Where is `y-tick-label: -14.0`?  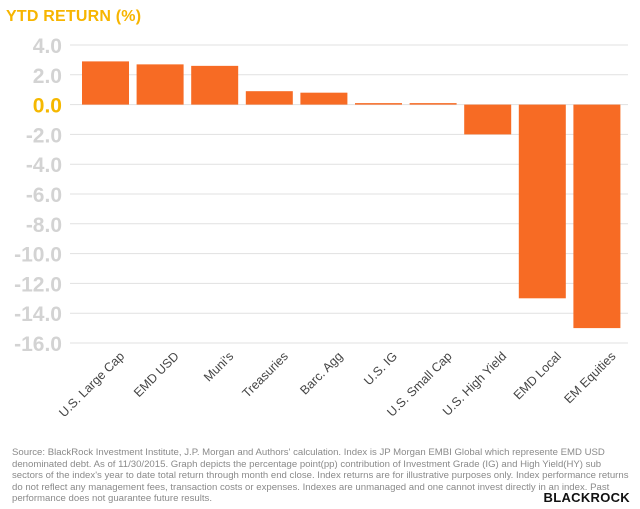
y-tick-label: -14.0 is located at coordinates (38, 314).